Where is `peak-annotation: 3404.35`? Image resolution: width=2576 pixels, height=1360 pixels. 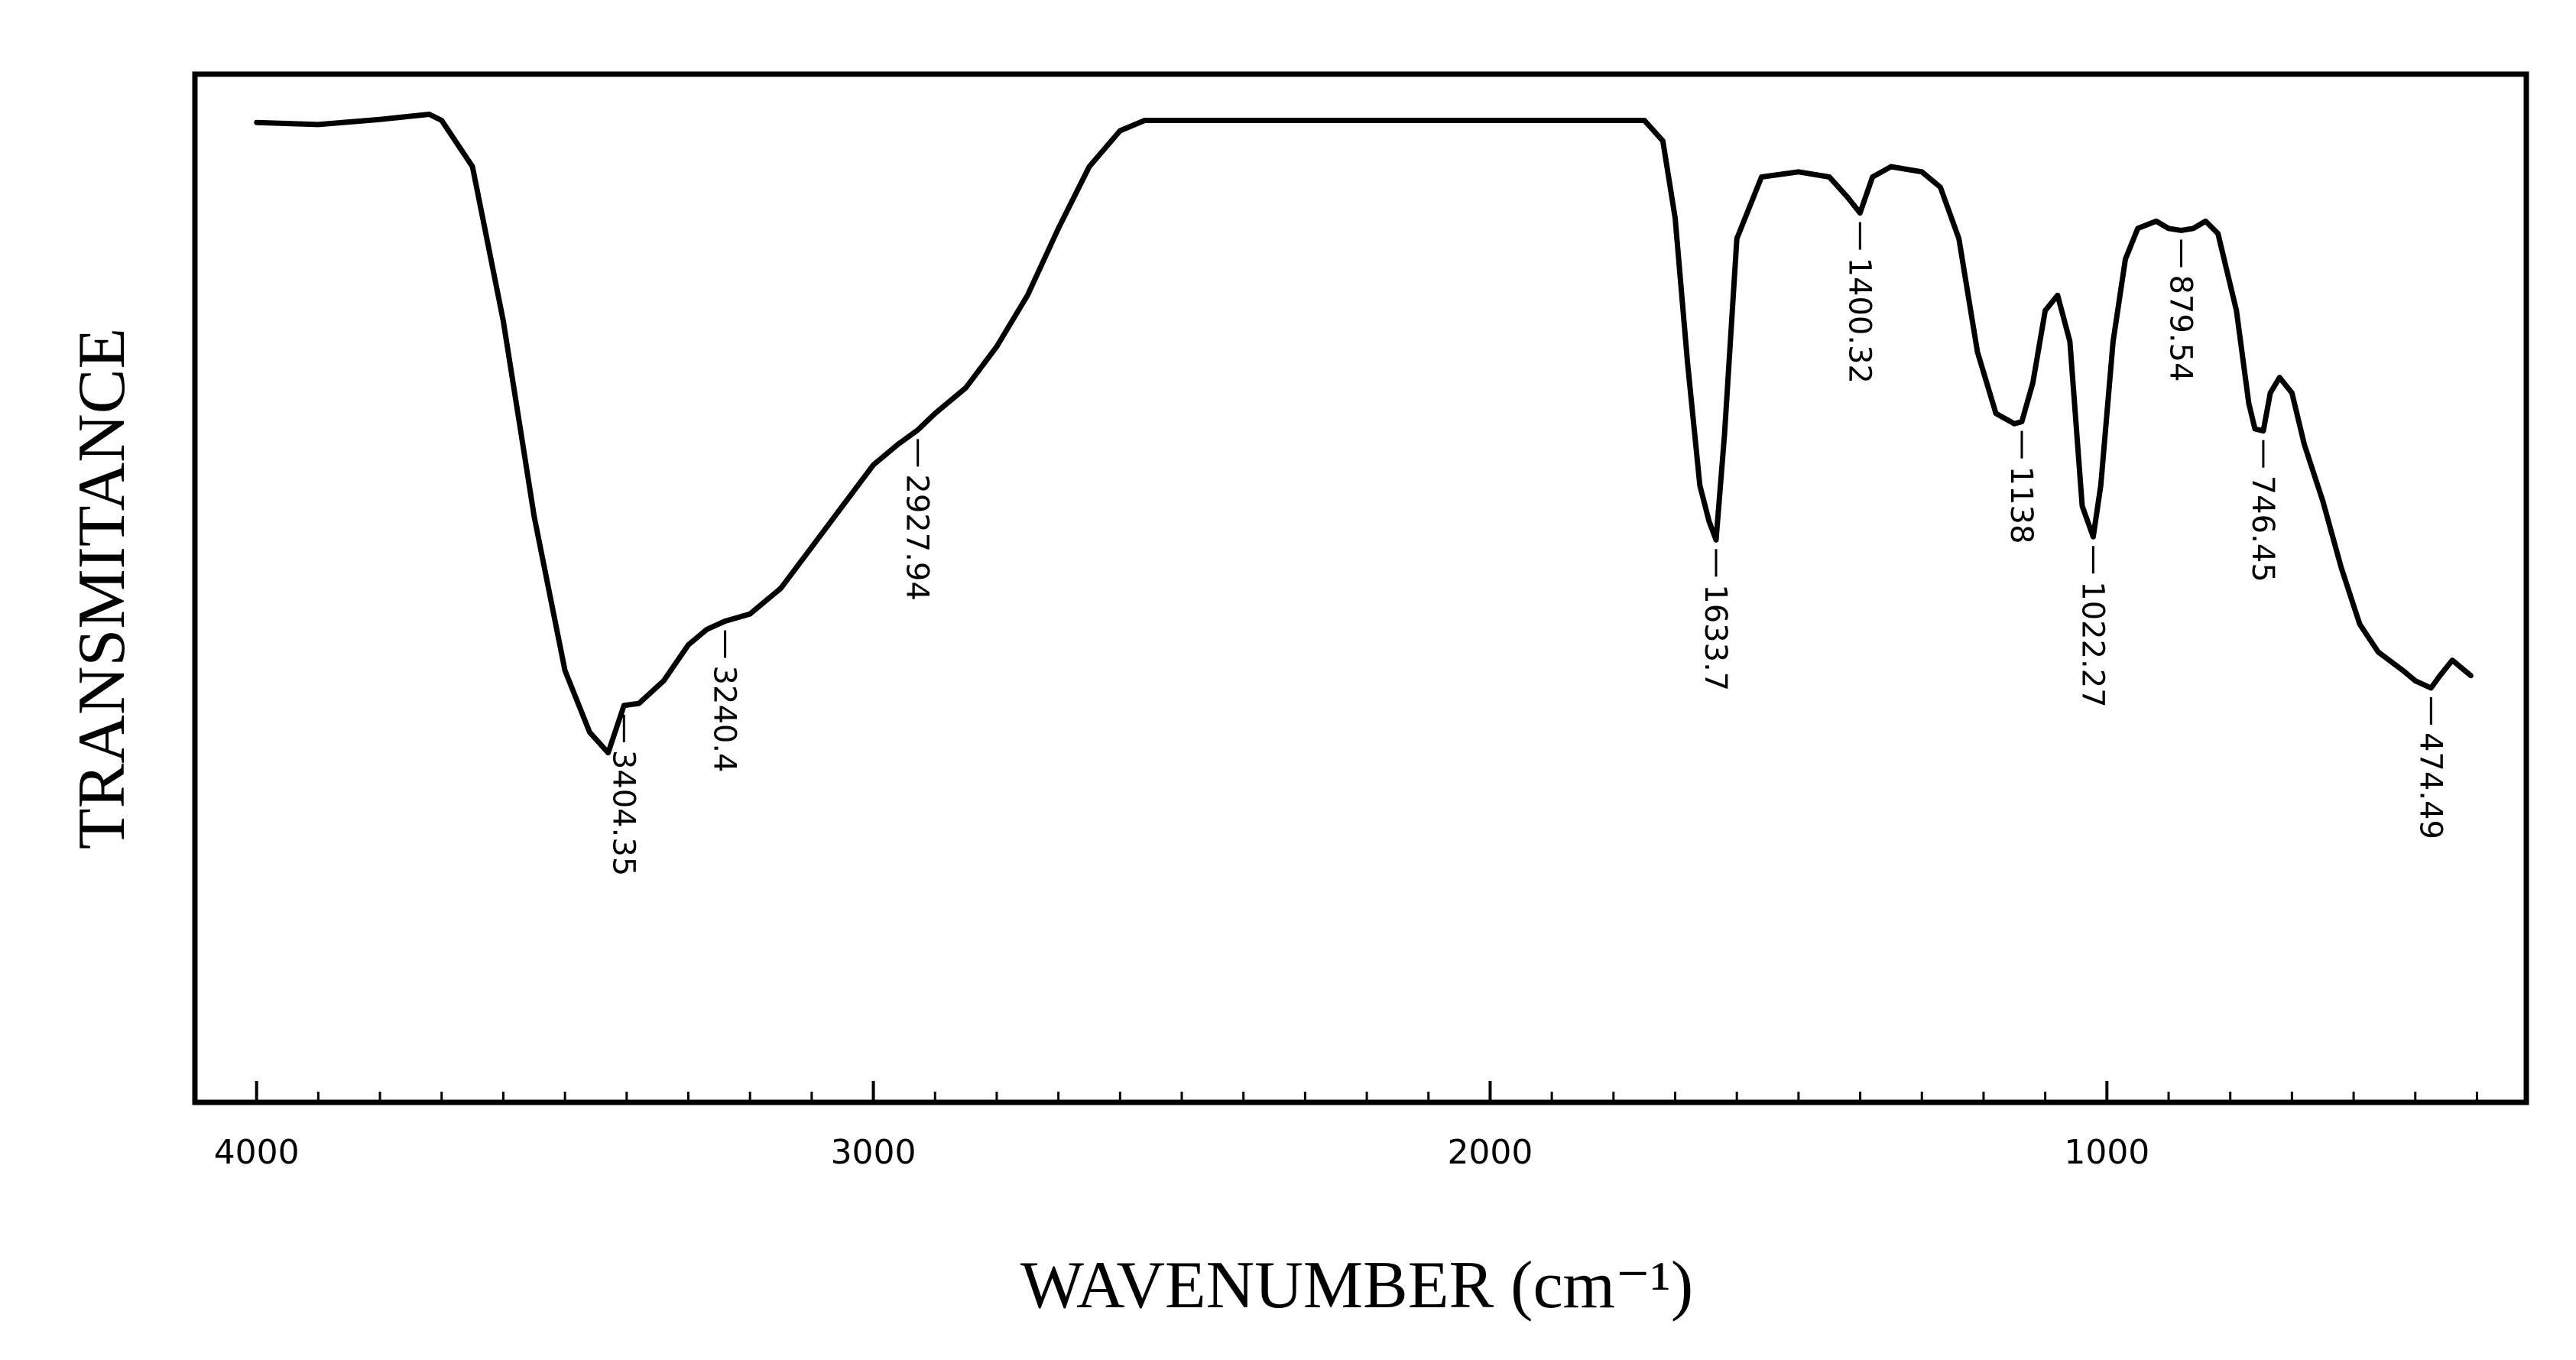 peak-annotation: 3404.35 is located at coordinates (623, 795).